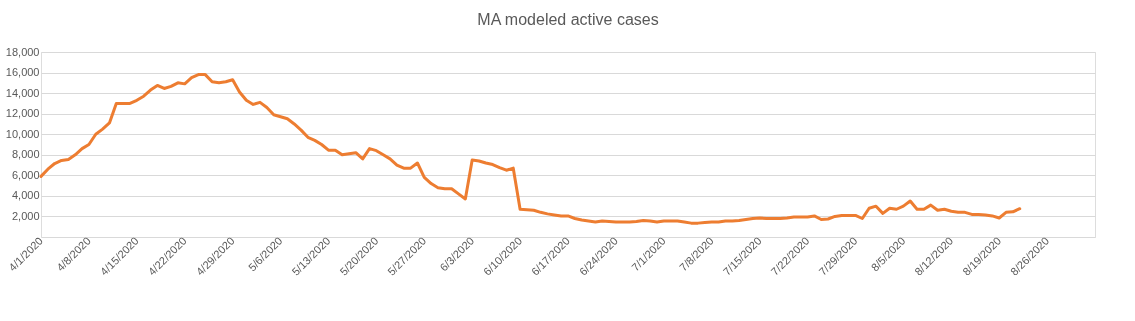  What do you see at coordinates (22, 92) in the screenshot?
I see `y-tick-label: 14,000` at bounding box center [22, 92].